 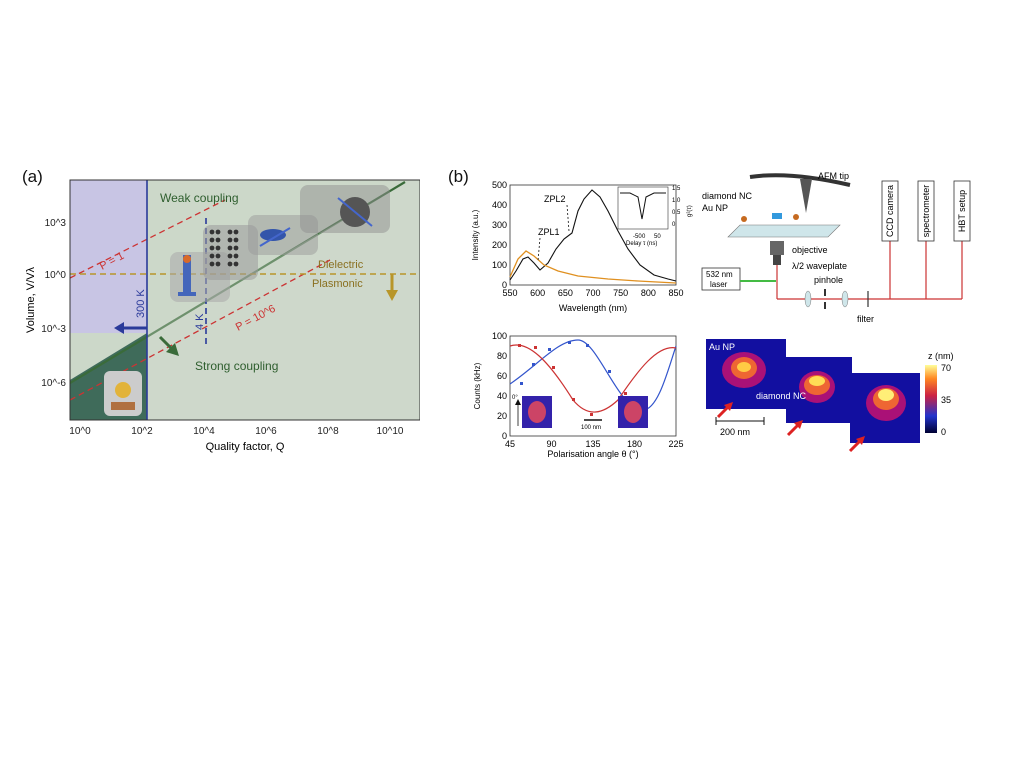 I want to click on inset-rtick-1: 1.0, so click(x=676, y=201).